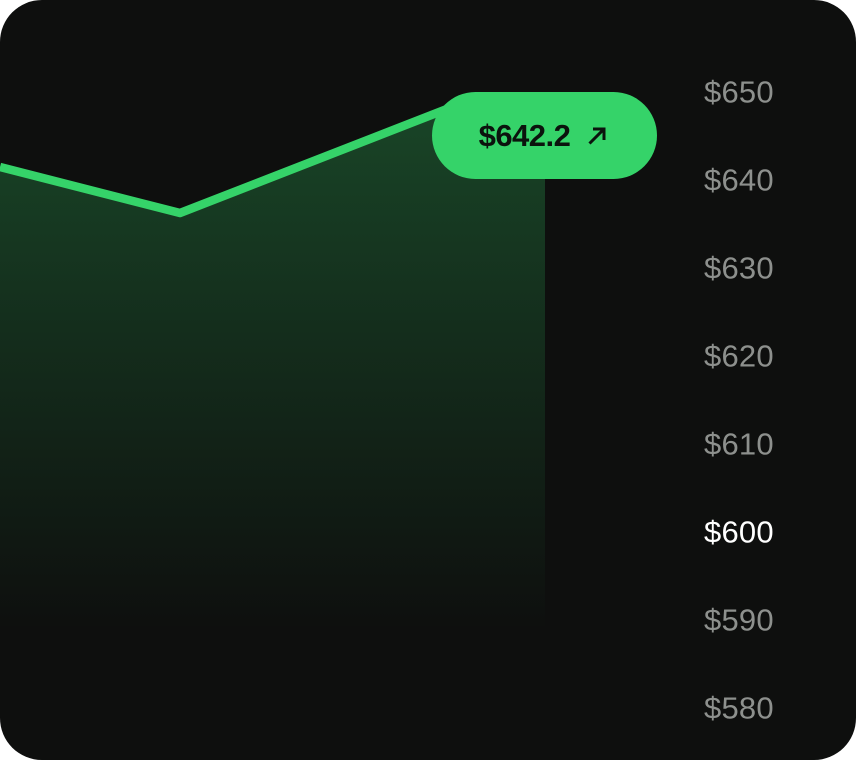 This screenshot has height=760, width=856. What do you see at coordinates (739, 356) in the screenshot?
I see `y-axis-tick: $620` at bounding box center [739, 356].